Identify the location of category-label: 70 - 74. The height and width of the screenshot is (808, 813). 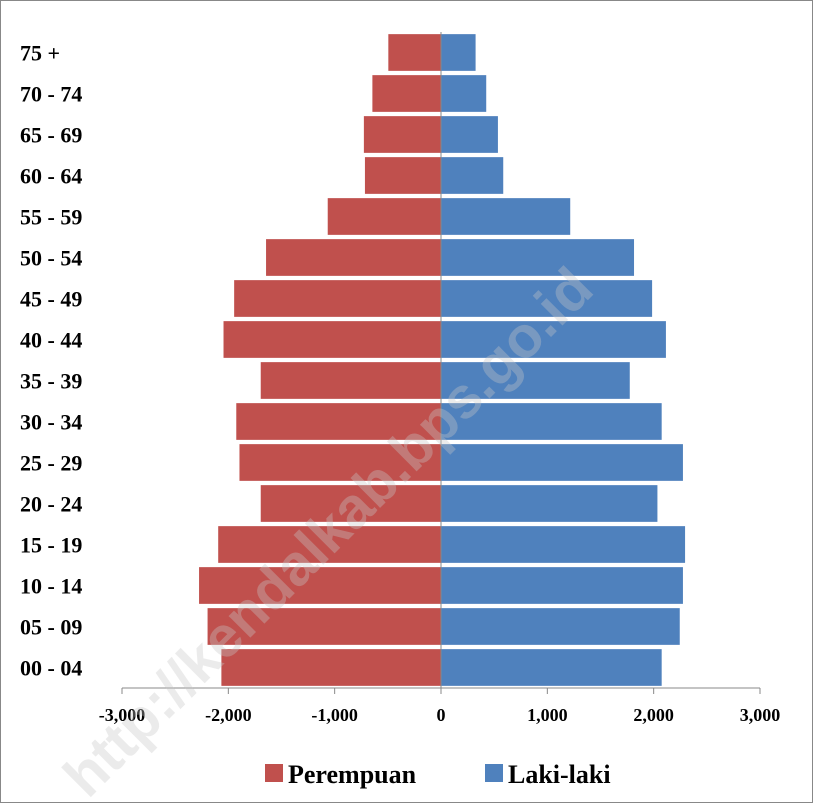
(51, 94).